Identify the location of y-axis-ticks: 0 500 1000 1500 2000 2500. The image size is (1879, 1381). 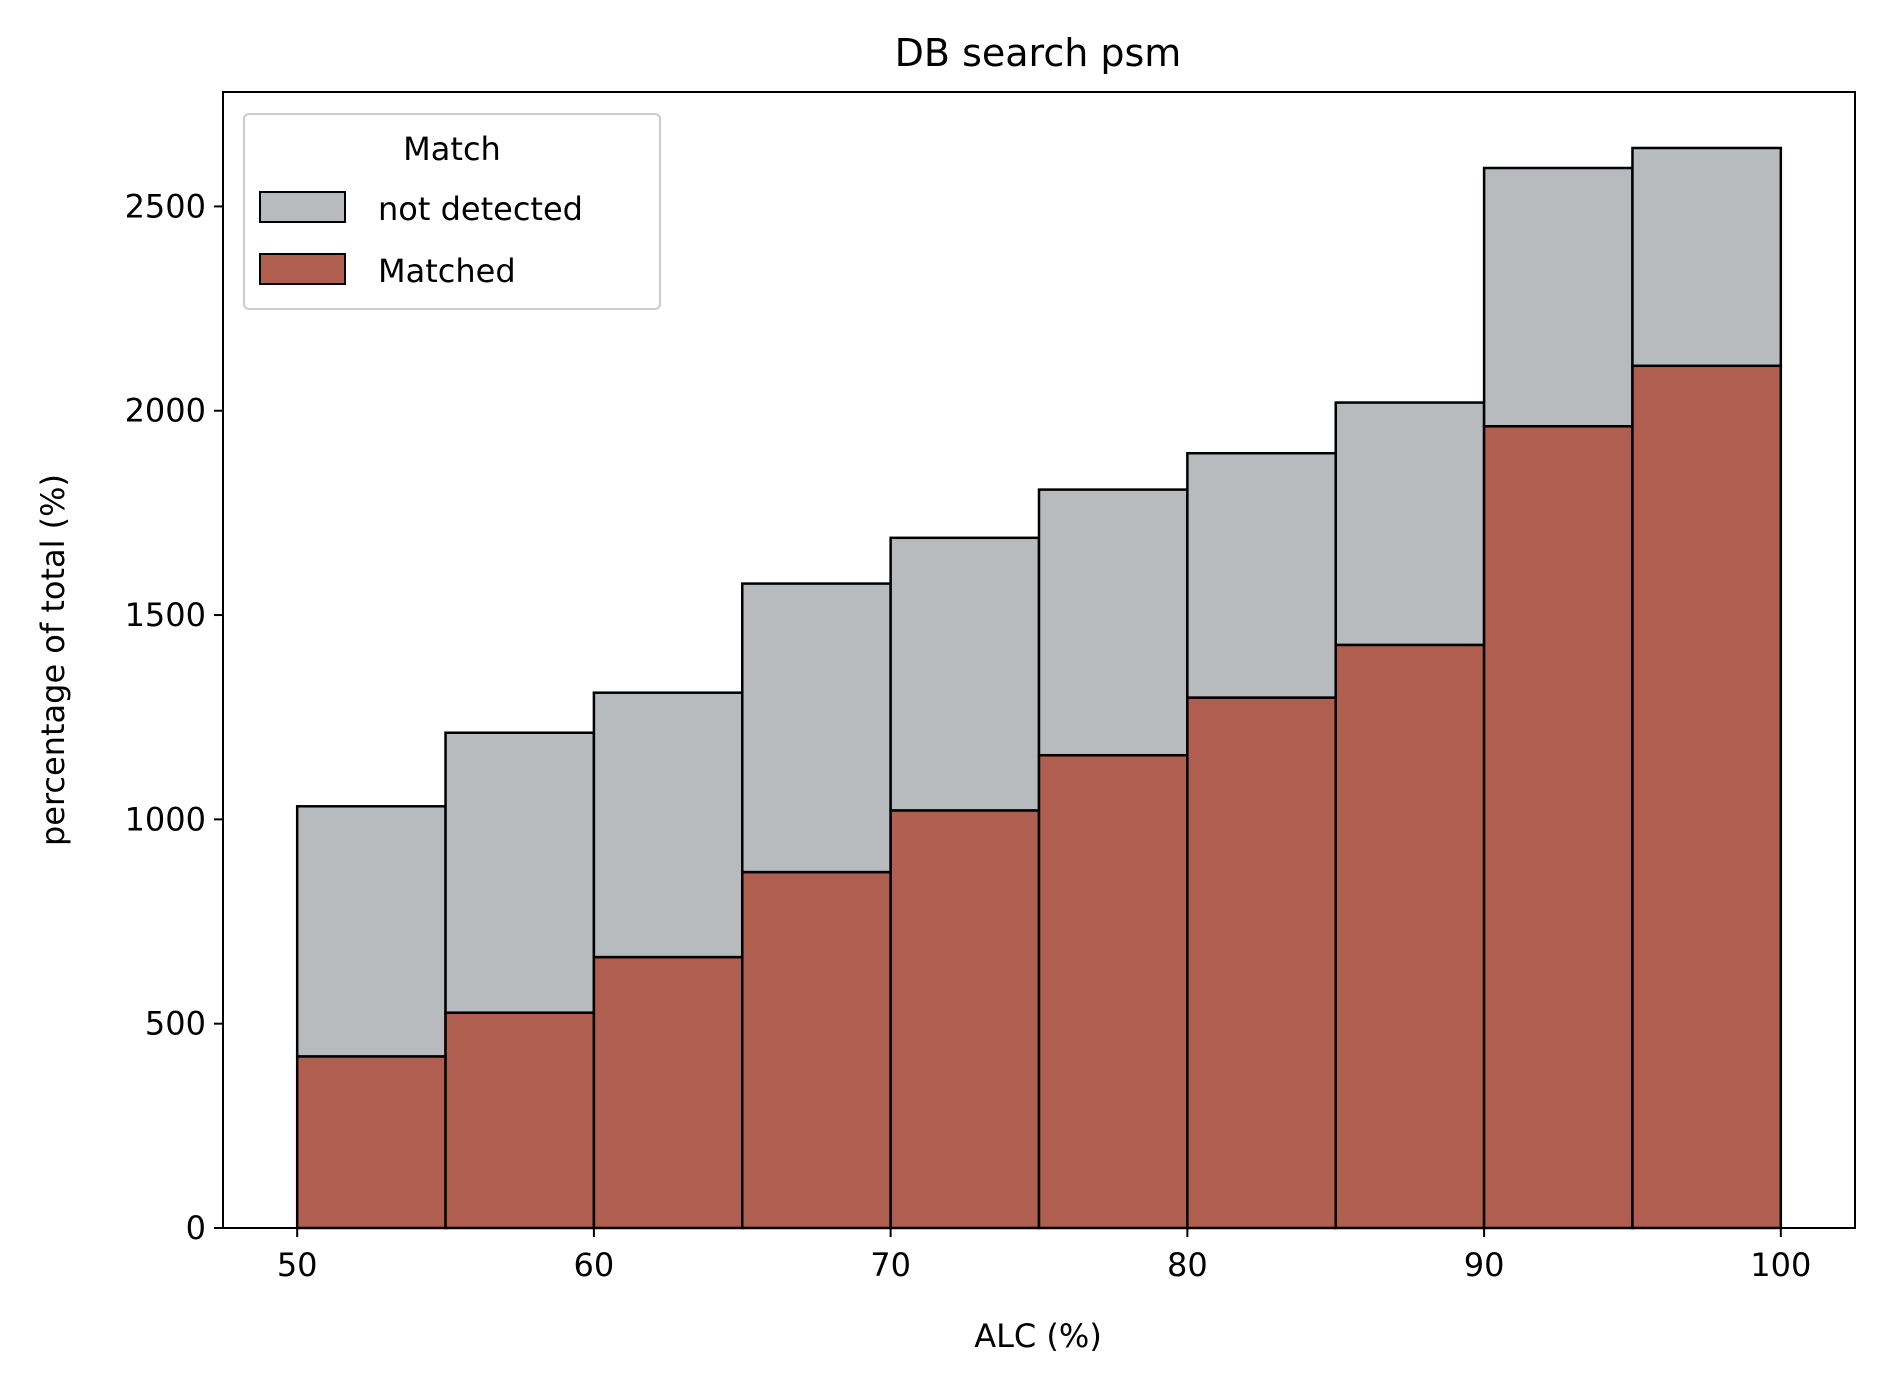
(174, 717).